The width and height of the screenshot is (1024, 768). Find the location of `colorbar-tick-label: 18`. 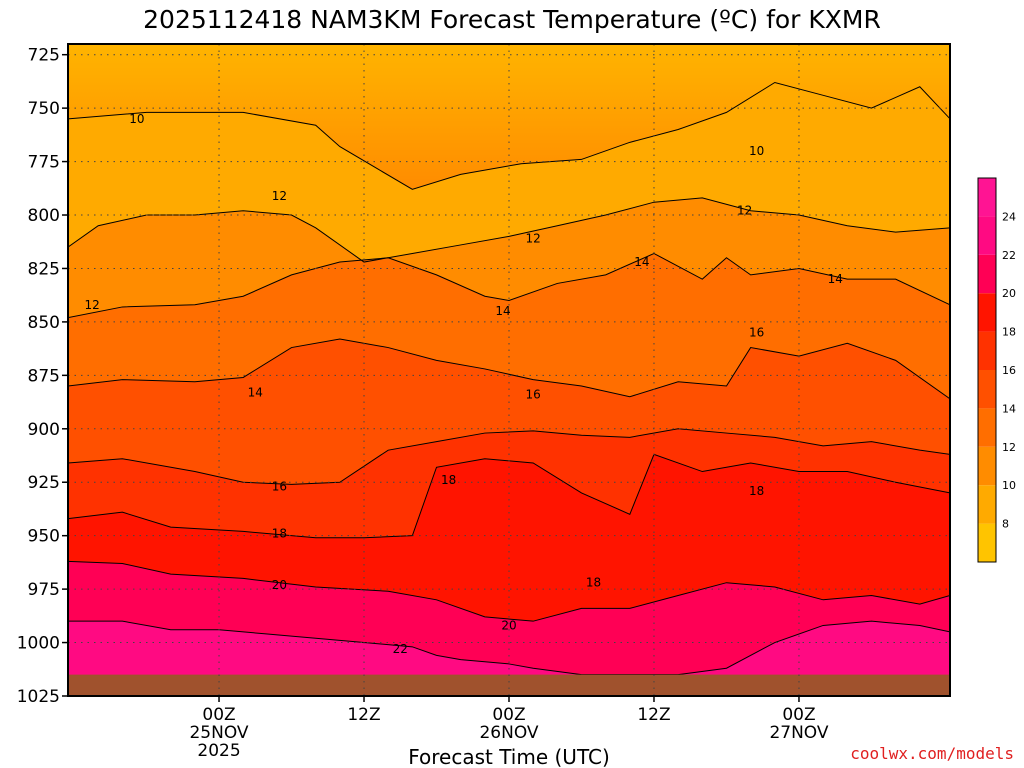

colorbar-tick-label: 18 is located at coordinates (1009, 332).